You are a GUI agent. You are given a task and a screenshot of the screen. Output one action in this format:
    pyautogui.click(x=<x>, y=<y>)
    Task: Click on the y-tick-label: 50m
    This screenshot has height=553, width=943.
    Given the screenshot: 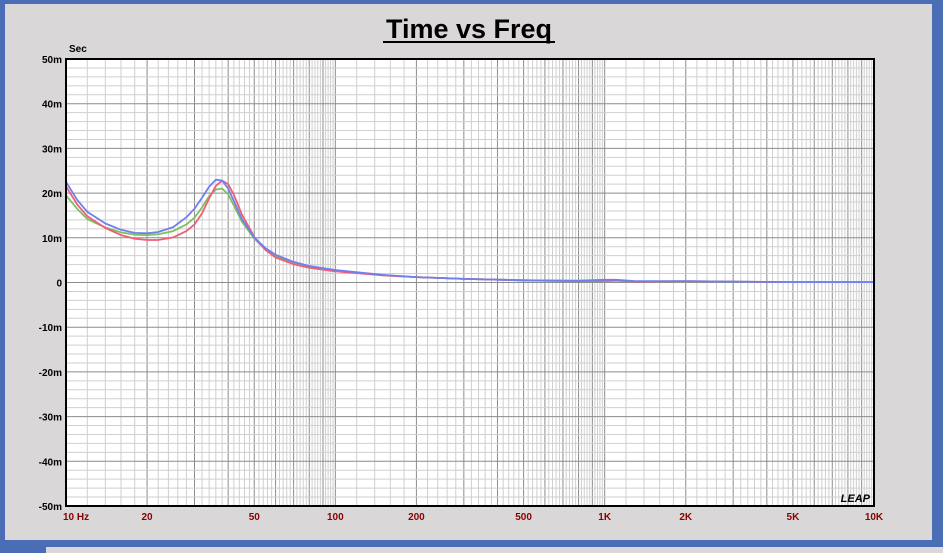 What is the action you would take?
    pyautogui.click(x=52, y=60)
    